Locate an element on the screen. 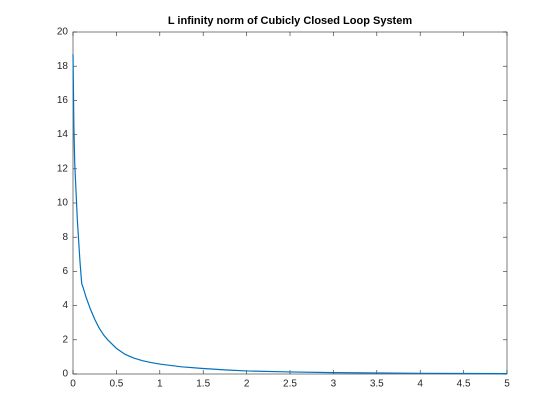 This screenshot has width=560, height=420. x-tick-label: 0.5 is located at coordinates (116, 384).